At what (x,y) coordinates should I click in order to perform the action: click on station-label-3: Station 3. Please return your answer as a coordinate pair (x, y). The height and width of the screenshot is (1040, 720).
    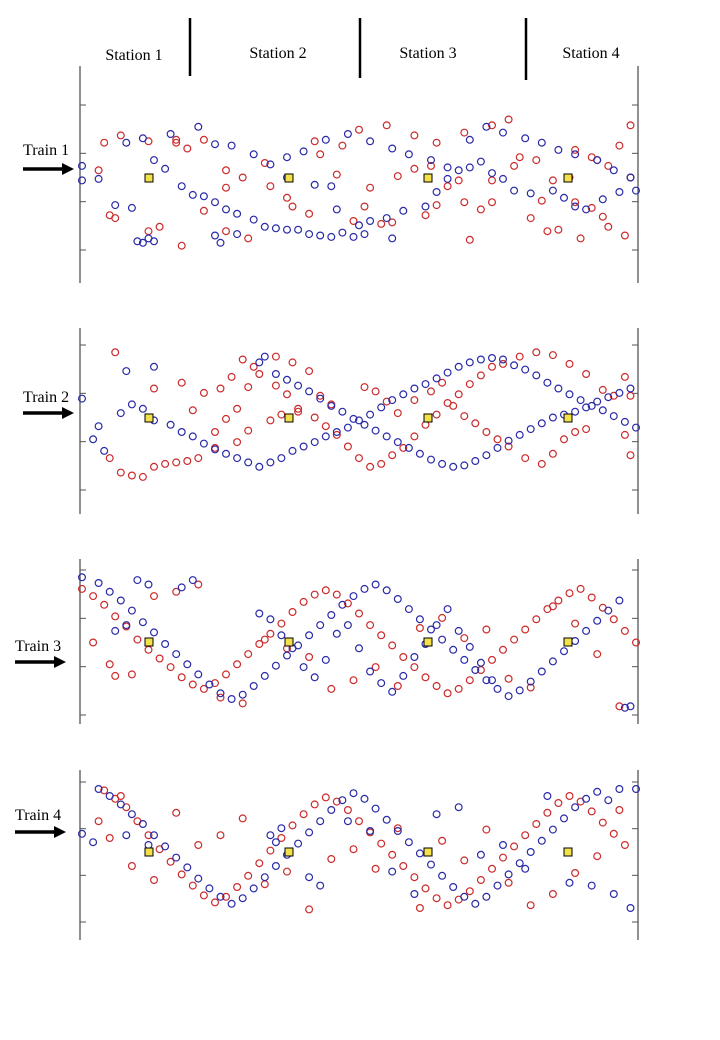
    Looking at the image, I should click on (427, 53).